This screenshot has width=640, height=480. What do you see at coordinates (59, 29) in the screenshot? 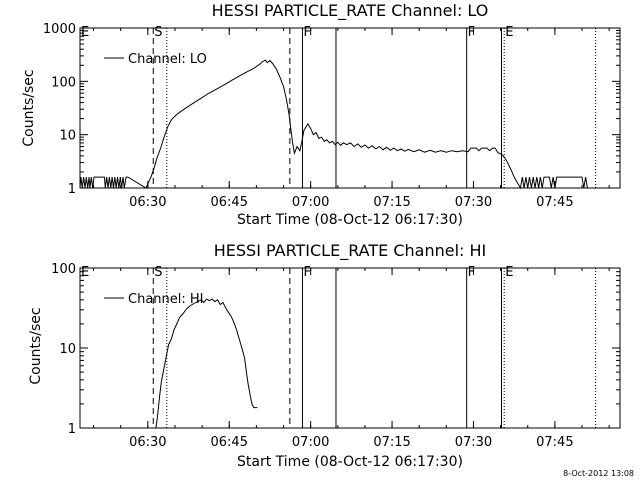
I see `y-tick-label: 1000` at bounding box center [59, 29].